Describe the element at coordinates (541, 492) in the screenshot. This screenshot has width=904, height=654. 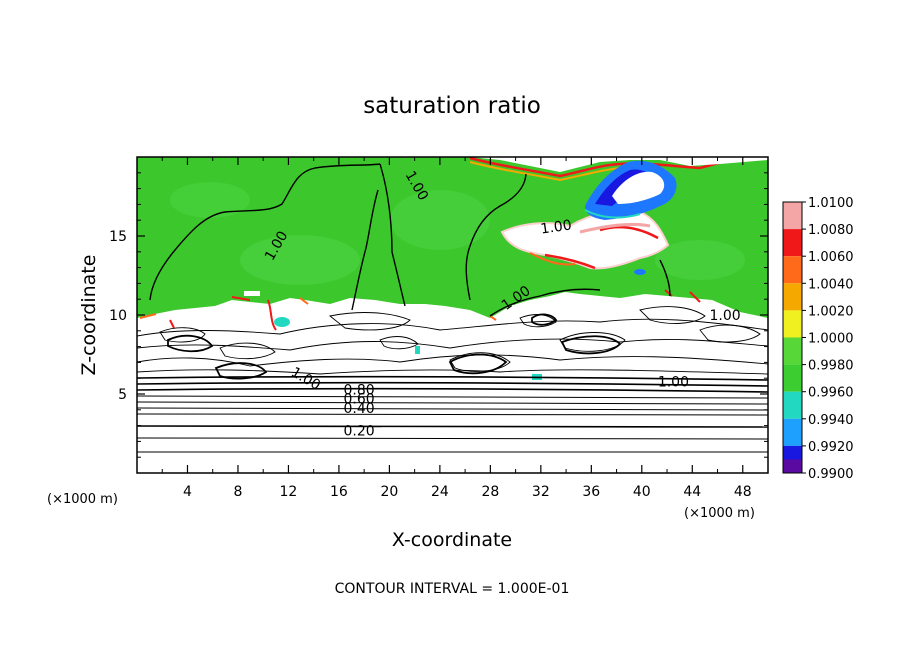
I see `x-tick-label: 32` at that location.